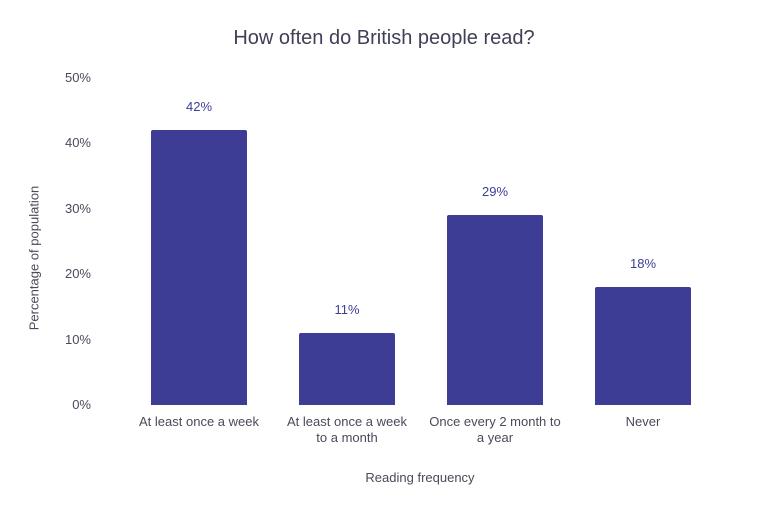 The image size is (768, 512). I want to click on x-tick-label: At least once a week to a month, so click(347, 429).